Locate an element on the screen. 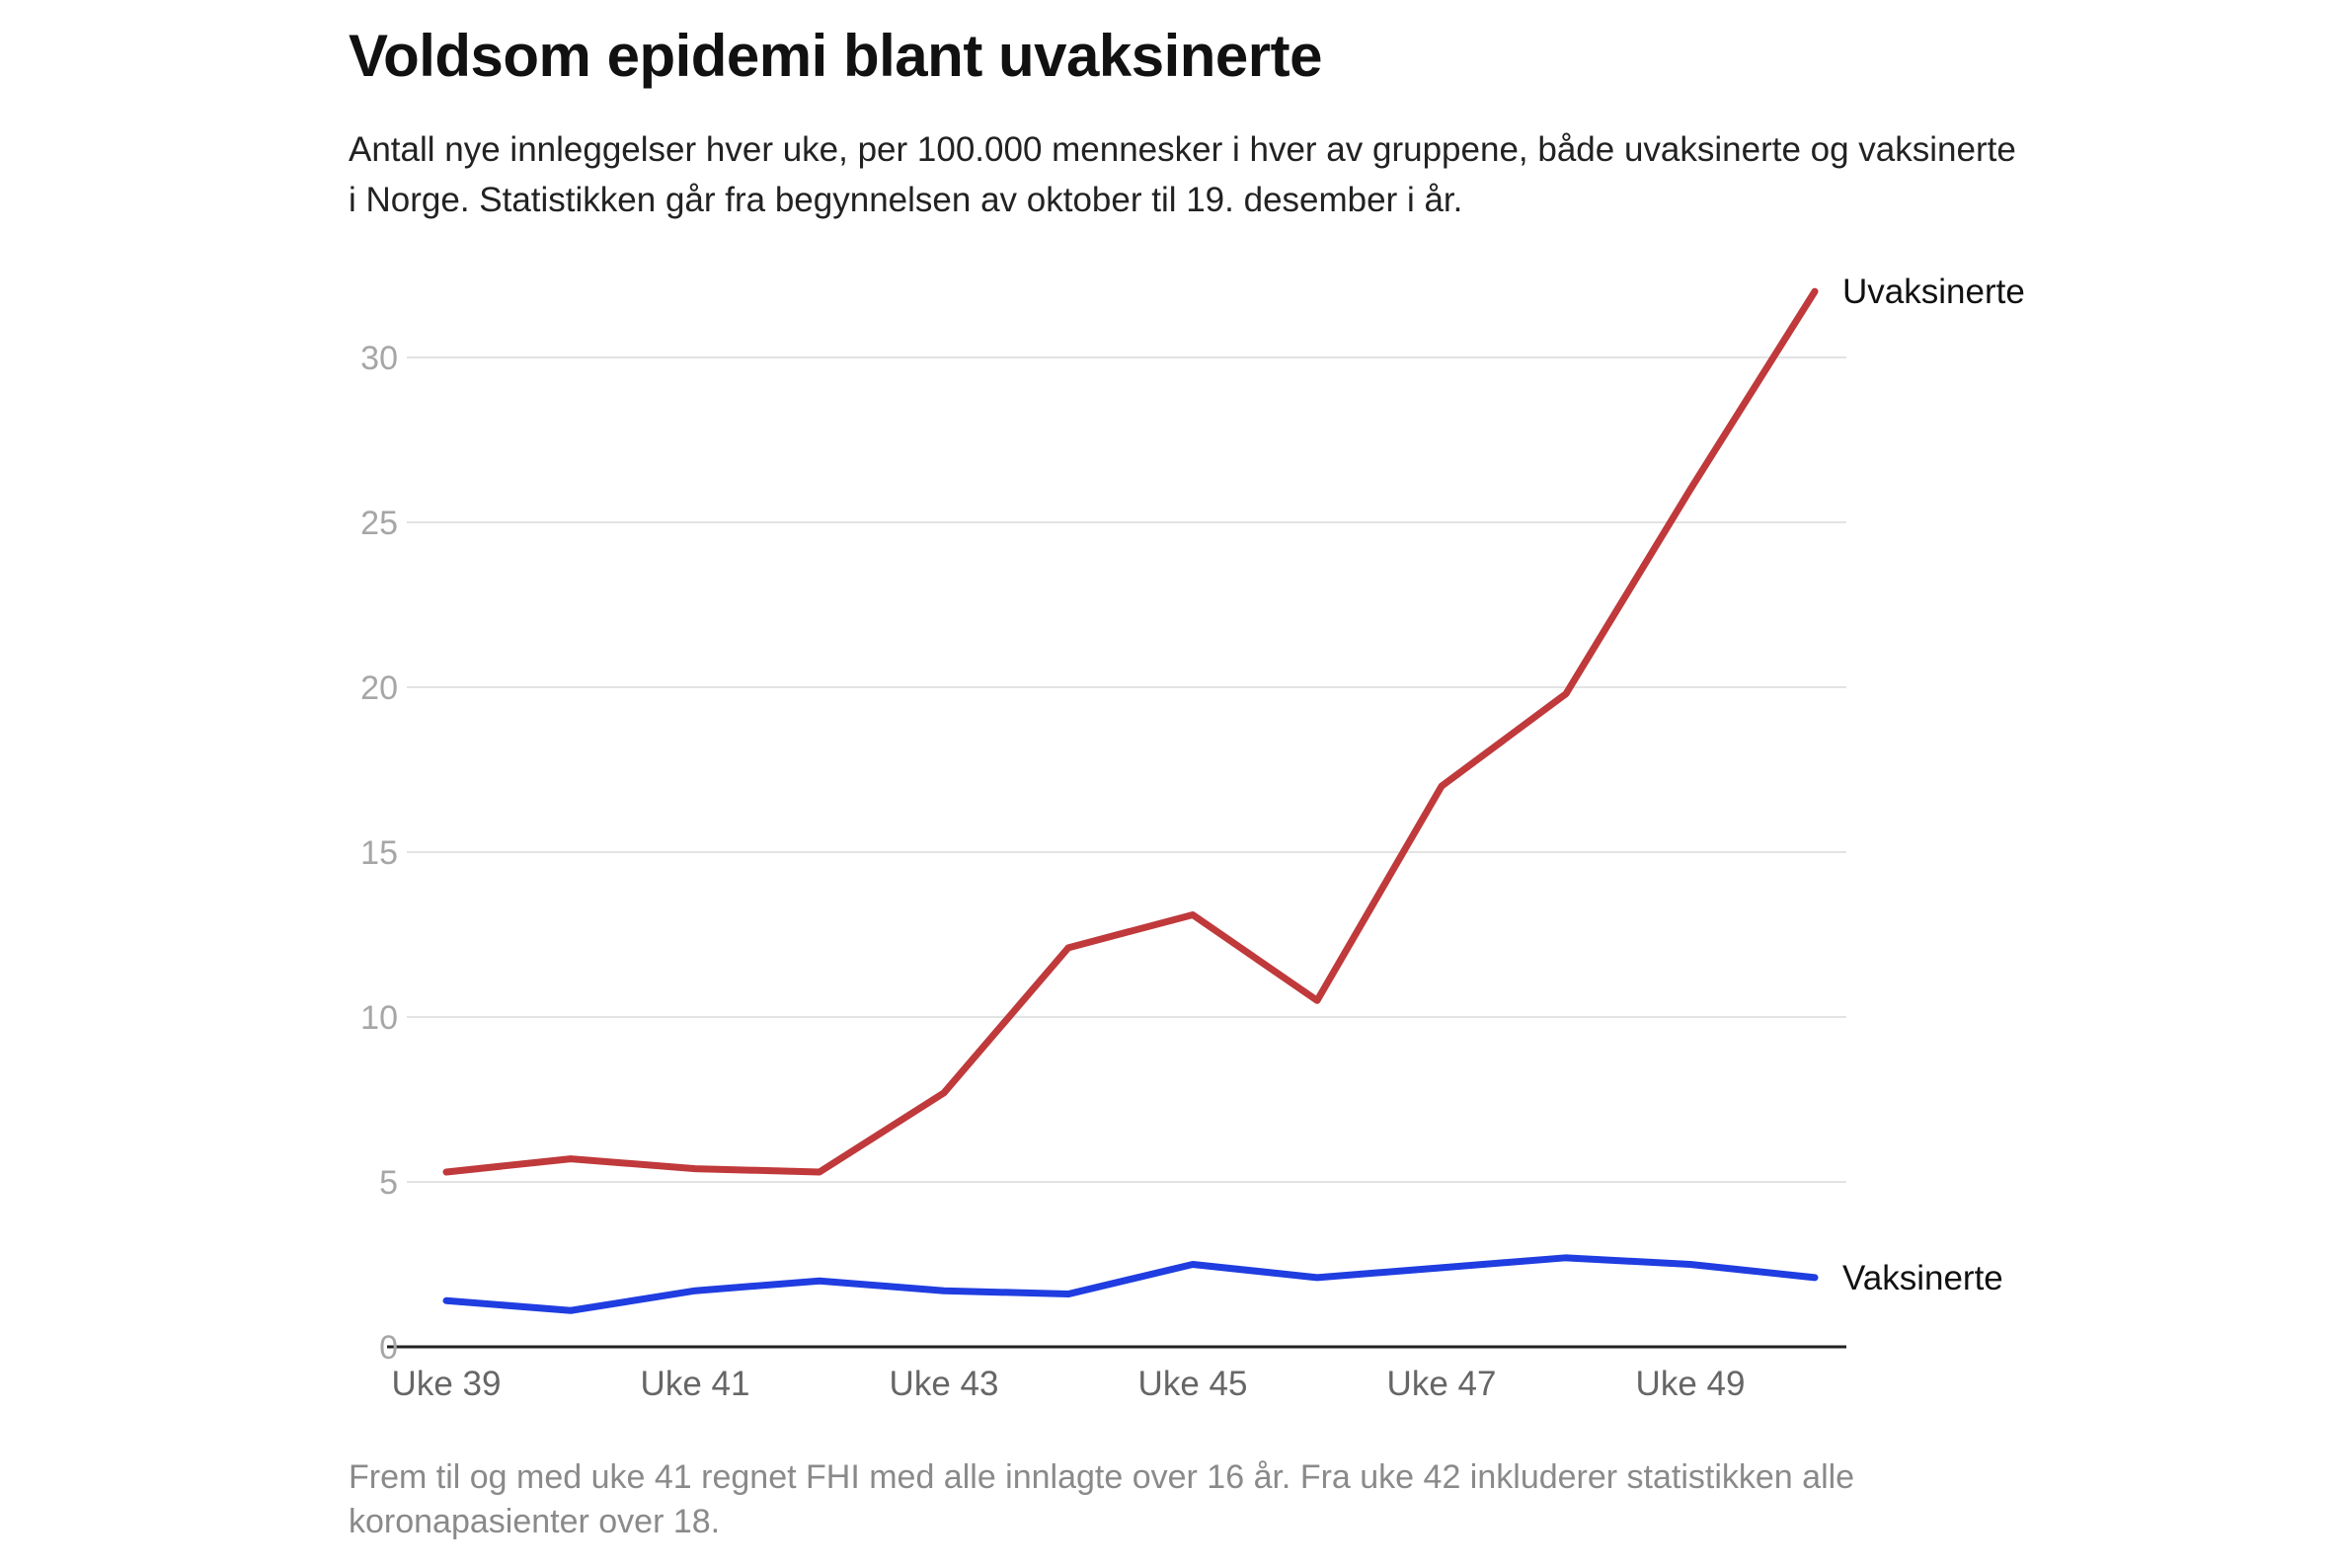  series-label-uvaksinerte: Uvaksinerte is located at coordinates (1933, 292).